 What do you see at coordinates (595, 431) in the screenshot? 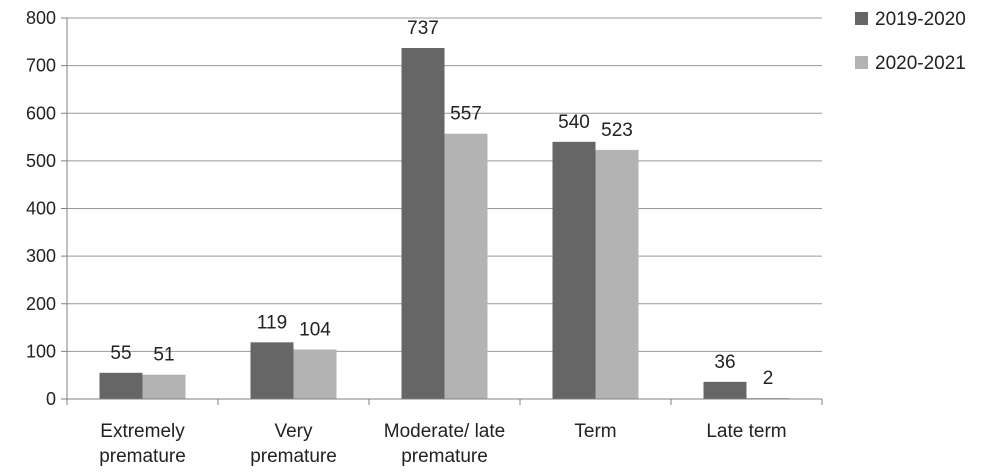
I see `category-label: Term` at bounding box center [595, 431].